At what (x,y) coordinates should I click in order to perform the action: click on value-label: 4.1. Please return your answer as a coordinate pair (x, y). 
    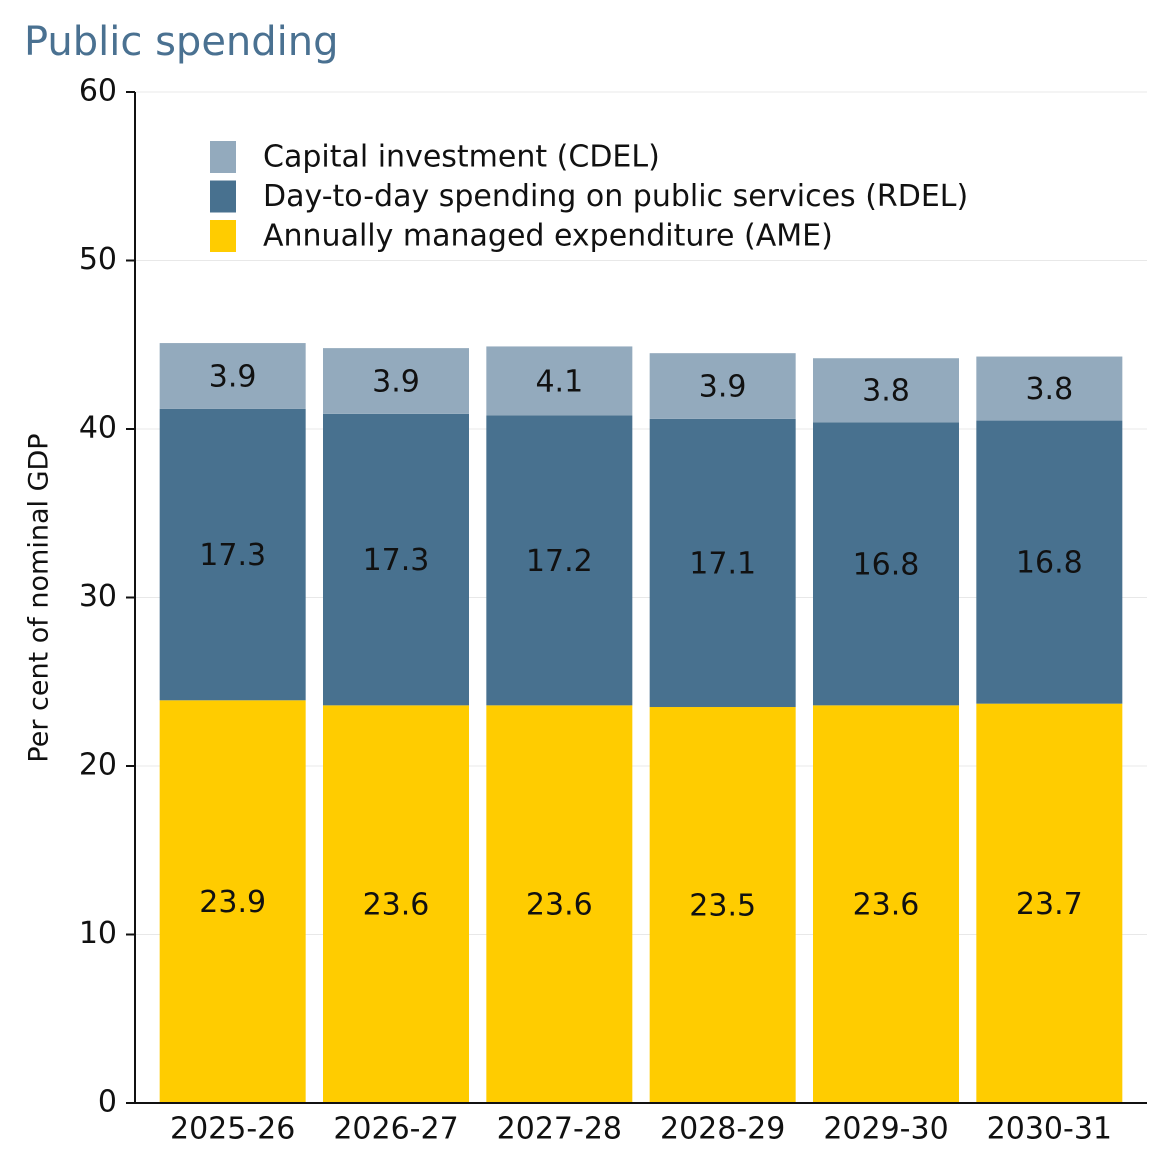
    Looking at the image, I should click on (559, 381).